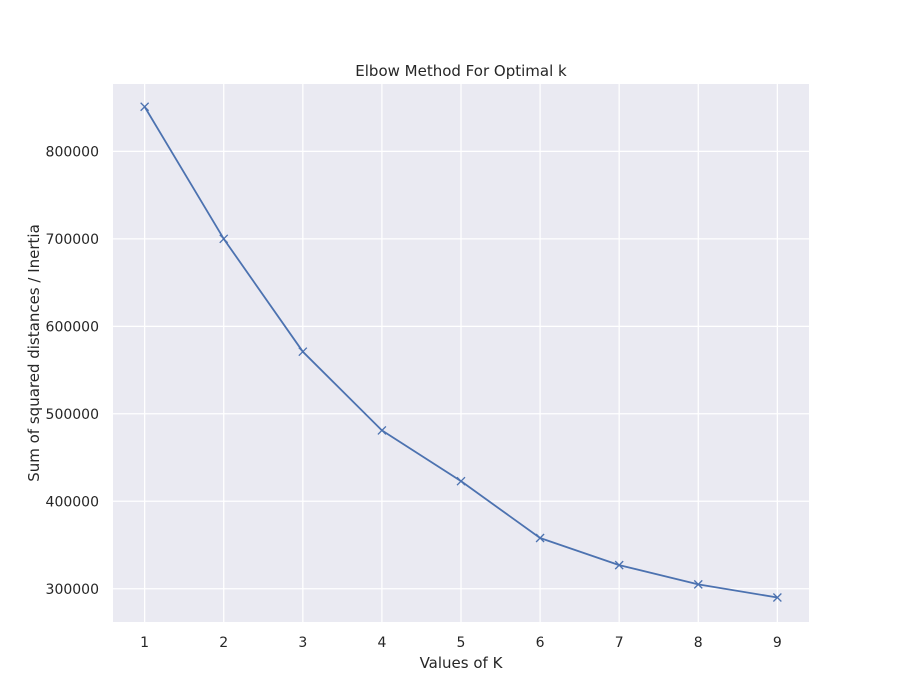  I want to click on y-tick-label: 600000, so click(72, 327).